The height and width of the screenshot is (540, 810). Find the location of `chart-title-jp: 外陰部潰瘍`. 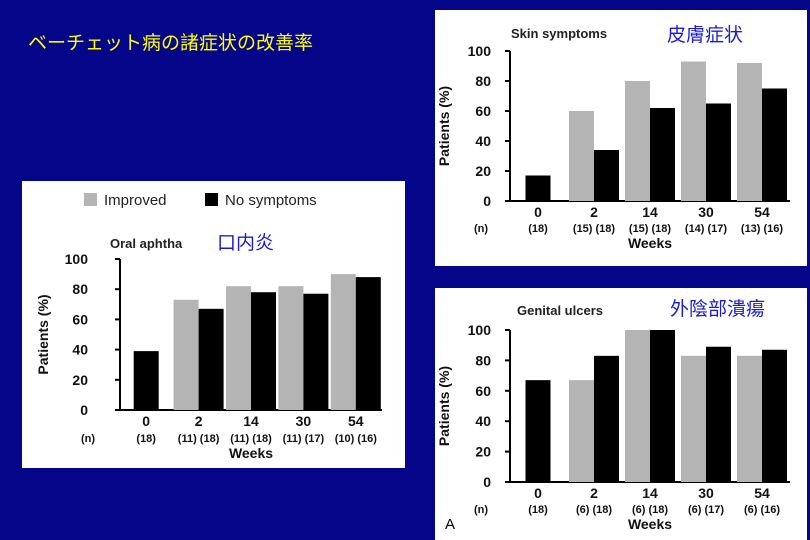

chart-title-jp: 外陰部潰瘍 is located at coordinates (717, 309).